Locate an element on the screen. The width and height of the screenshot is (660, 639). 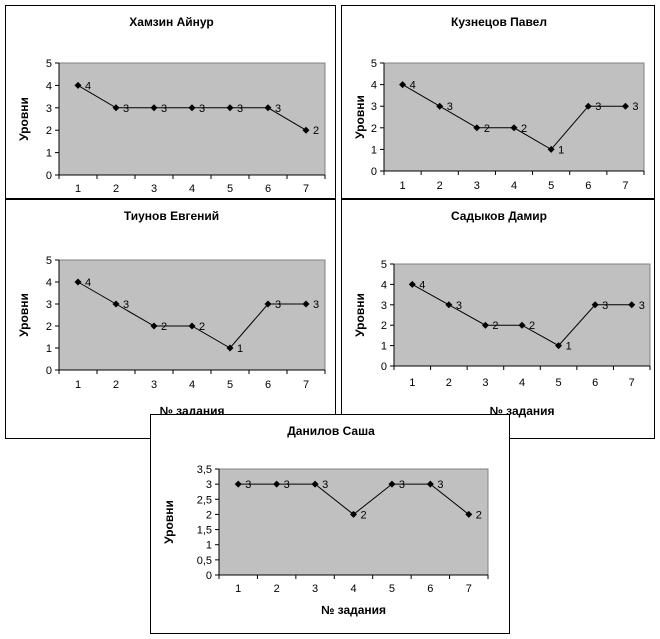
y-tick-label: 2,5 is located at coordinates (204, 500).